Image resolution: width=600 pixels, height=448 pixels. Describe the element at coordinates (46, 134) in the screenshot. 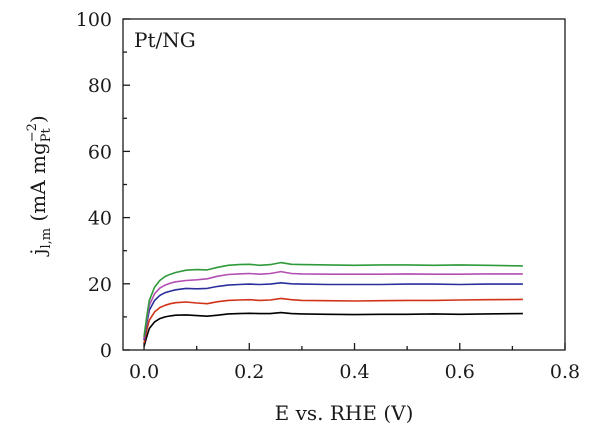

I see `y-axis-label-unit-sub: Pt` at that location.